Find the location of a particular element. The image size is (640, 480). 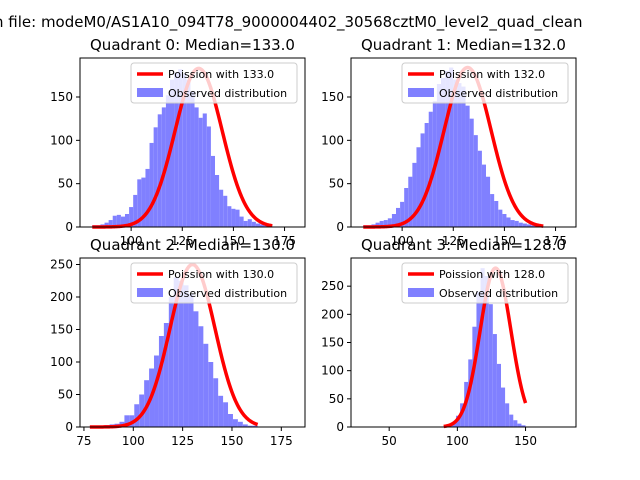

subplot-title: Quadrant 1: Median=132.0 is located at coordinates (463, 45).